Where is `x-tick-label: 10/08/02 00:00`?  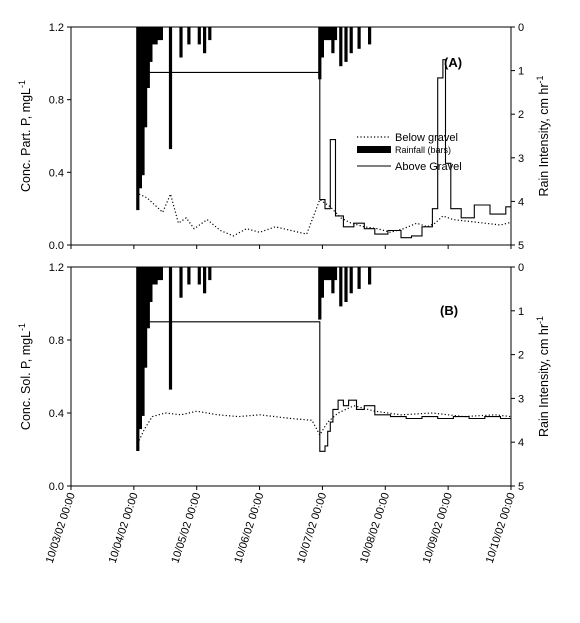 x-tick-label: 10/08/02 00:00 is located at coordinates (375, 528).